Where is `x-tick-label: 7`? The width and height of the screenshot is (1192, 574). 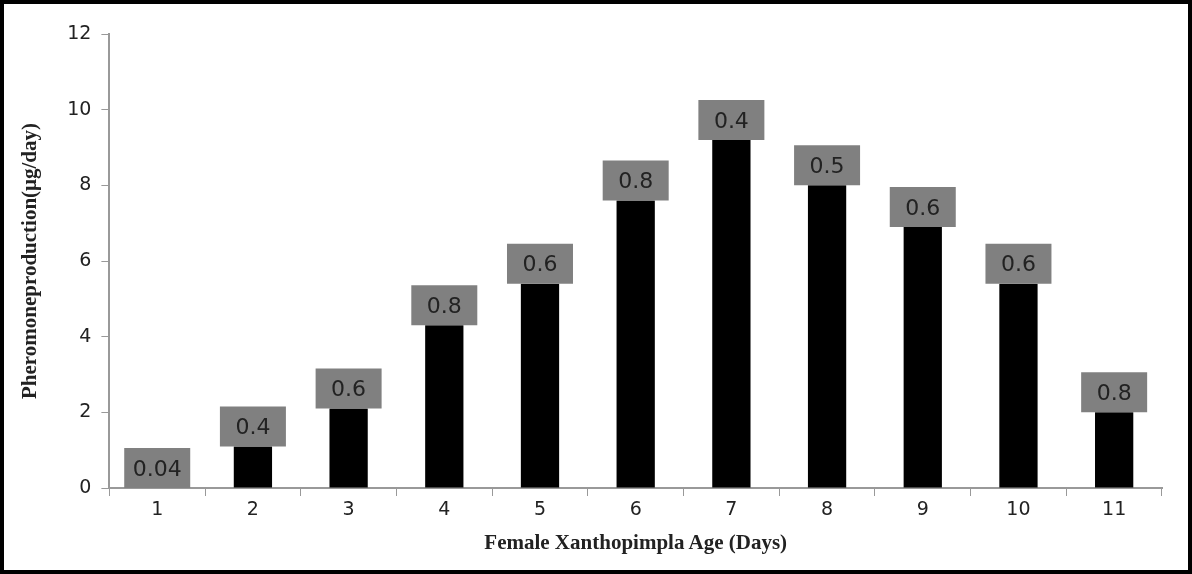 x-tick-label: 7 is located at coordinates (731, 508).